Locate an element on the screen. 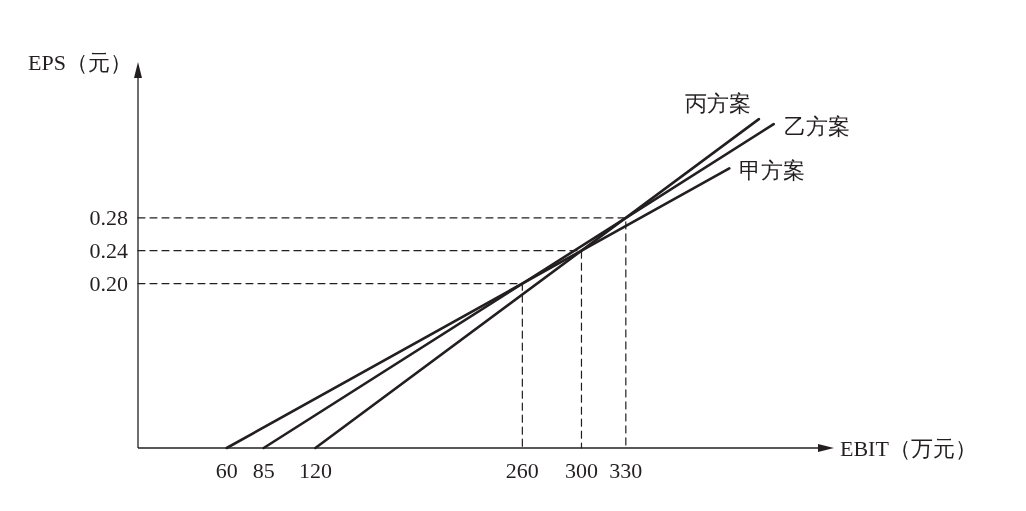  x-tick-label: 85 is located at coordinates (263, 470).